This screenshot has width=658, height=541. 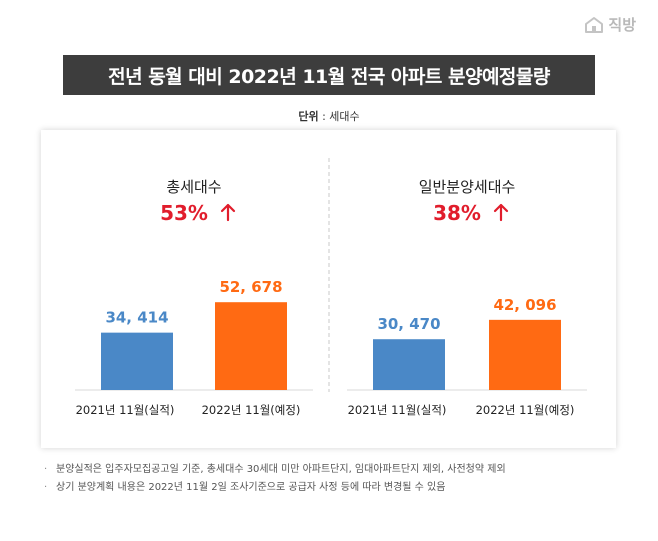 I want to click on brand-logo: 직방, so click(x=610, y=24).